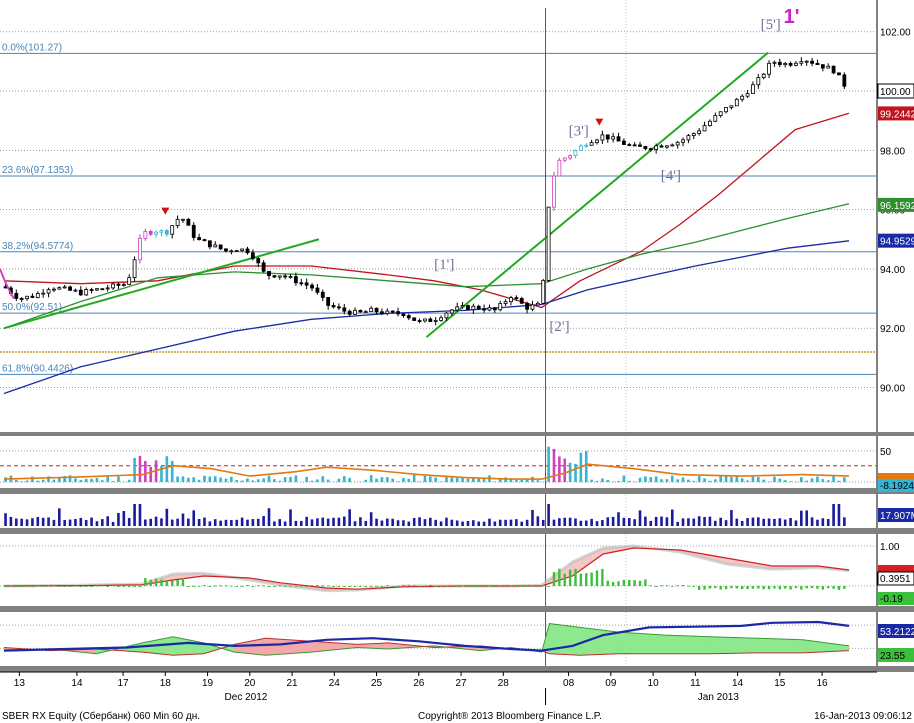  Describe the element at coordinates (438, 464) in the screenshot. I see `oscillator-panel` at that location.